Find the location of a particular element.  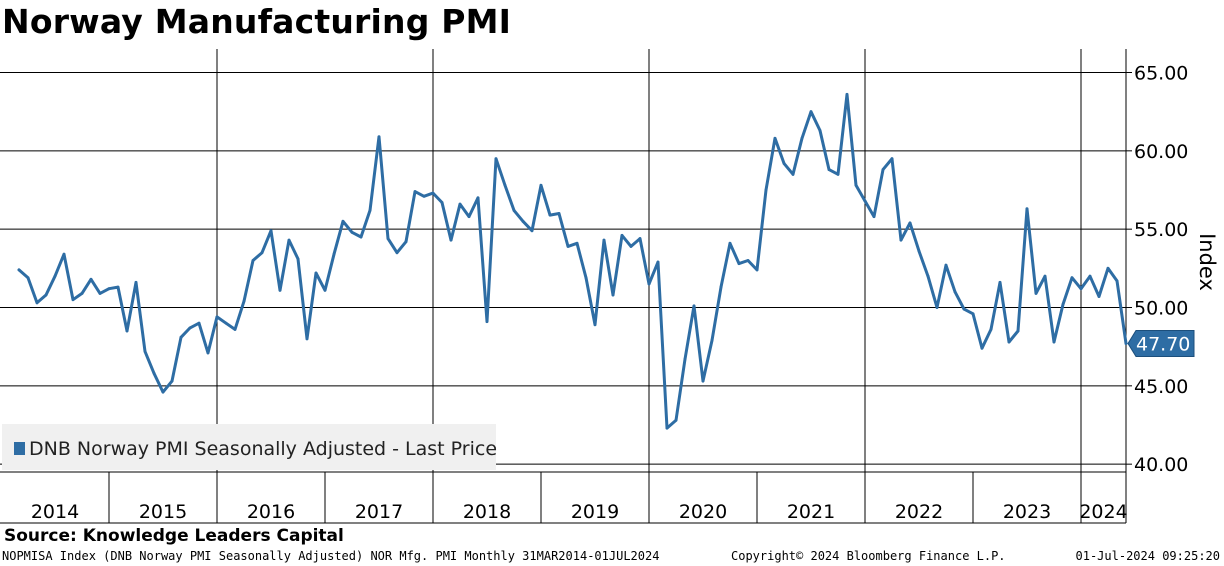

source-line: Source: Knowledge Leaders Capital is located at coordinates (174, 536).